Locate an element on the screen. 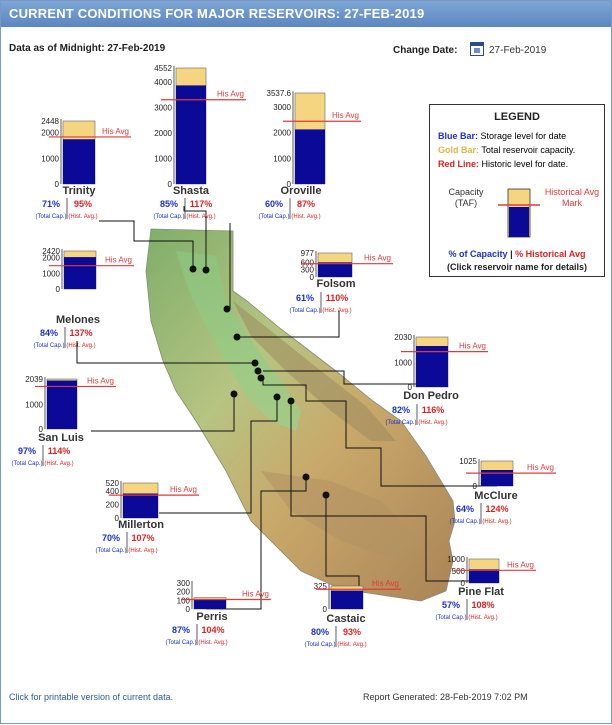  oroville-name-link: Oroville is located at coordinates (301, 191).